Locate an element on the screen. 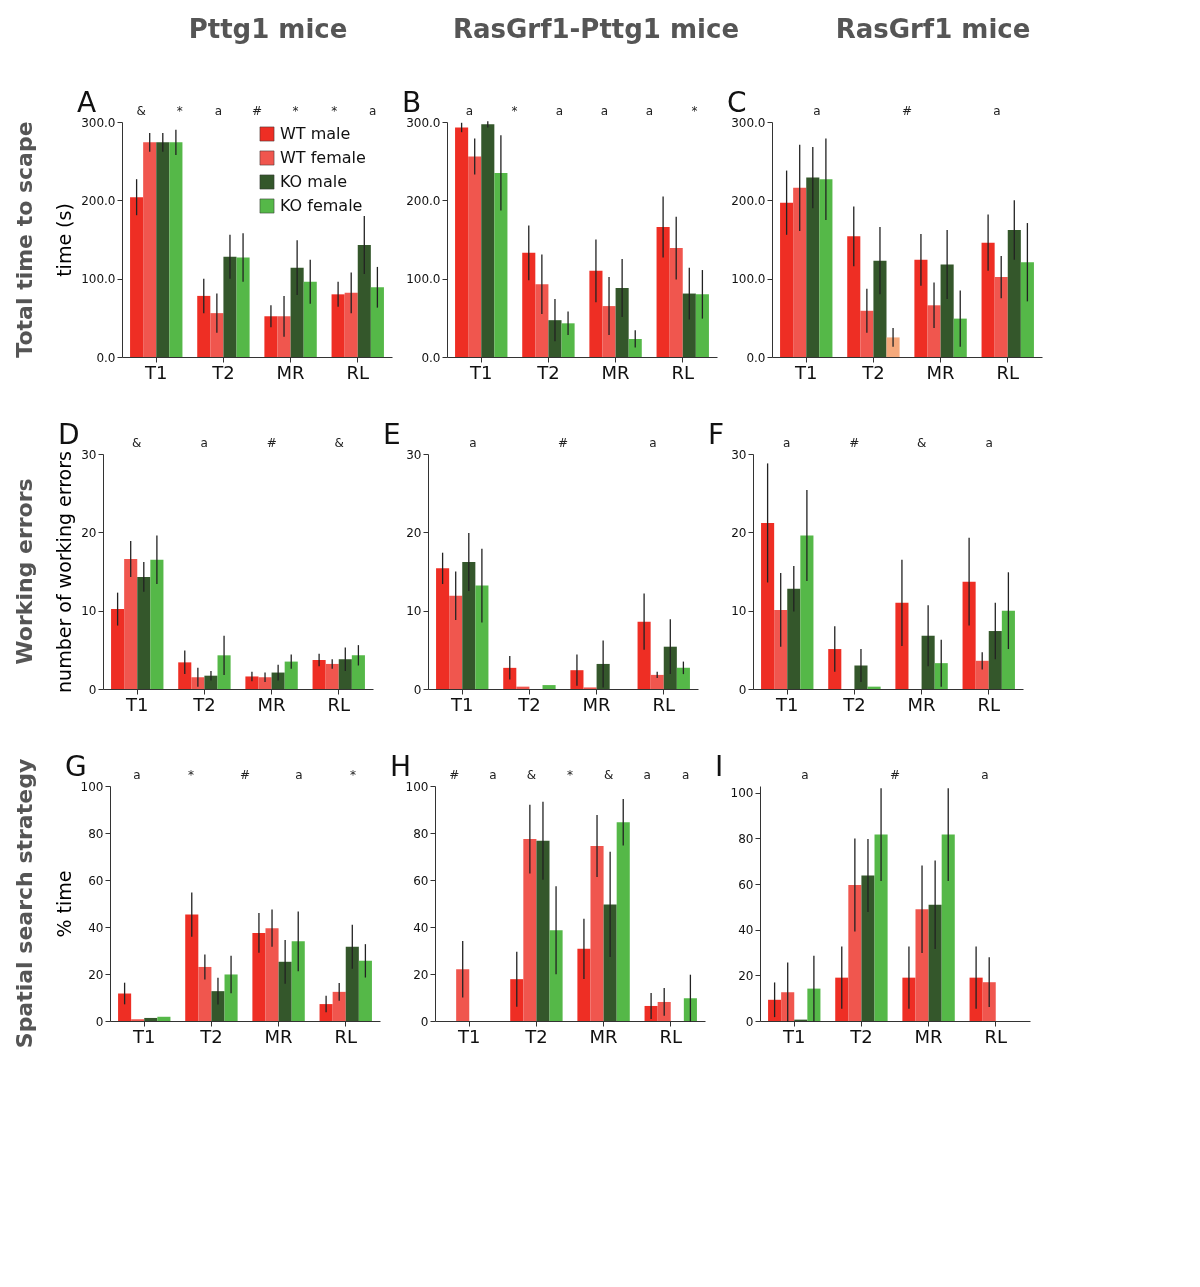  chart-title: E is located at coordinates (392, 434).